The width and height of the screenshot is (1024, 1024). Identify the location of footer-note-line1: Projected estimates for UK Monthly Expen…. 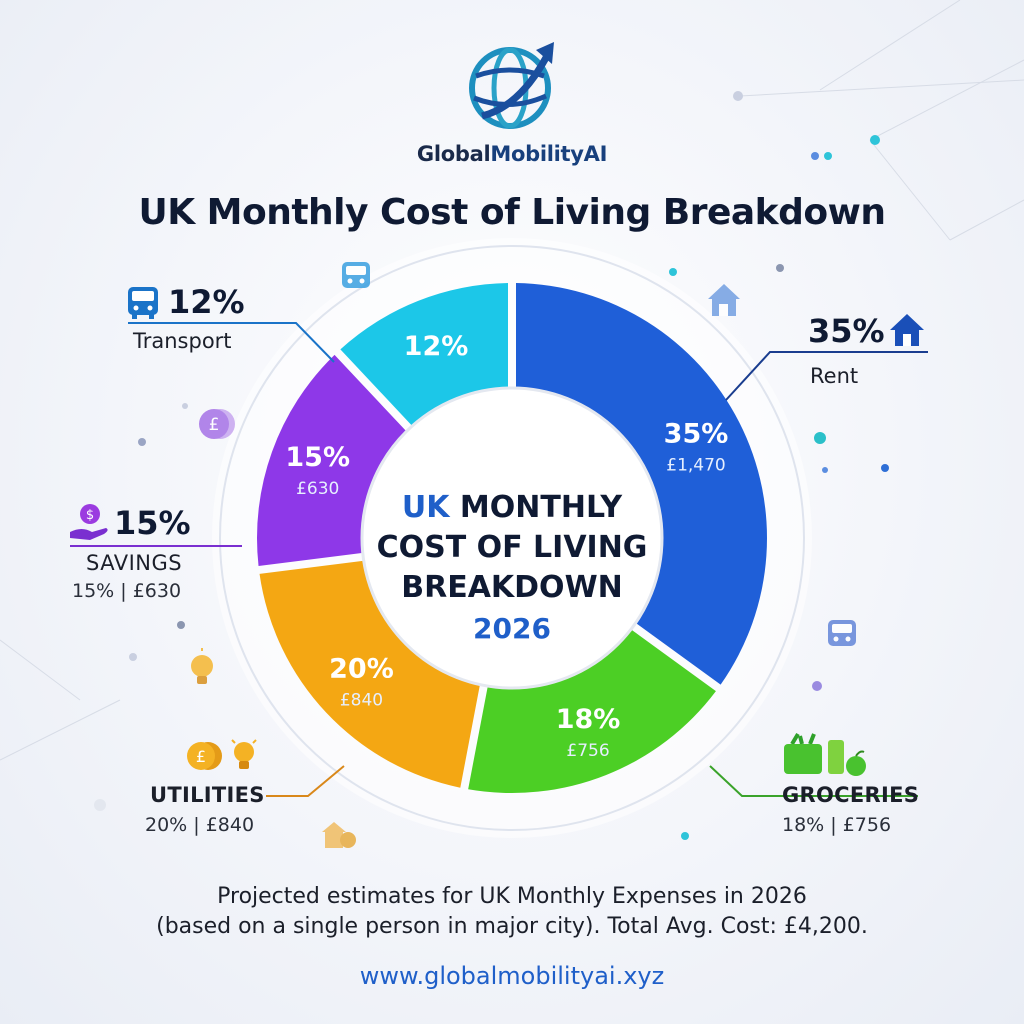
(512, 896).